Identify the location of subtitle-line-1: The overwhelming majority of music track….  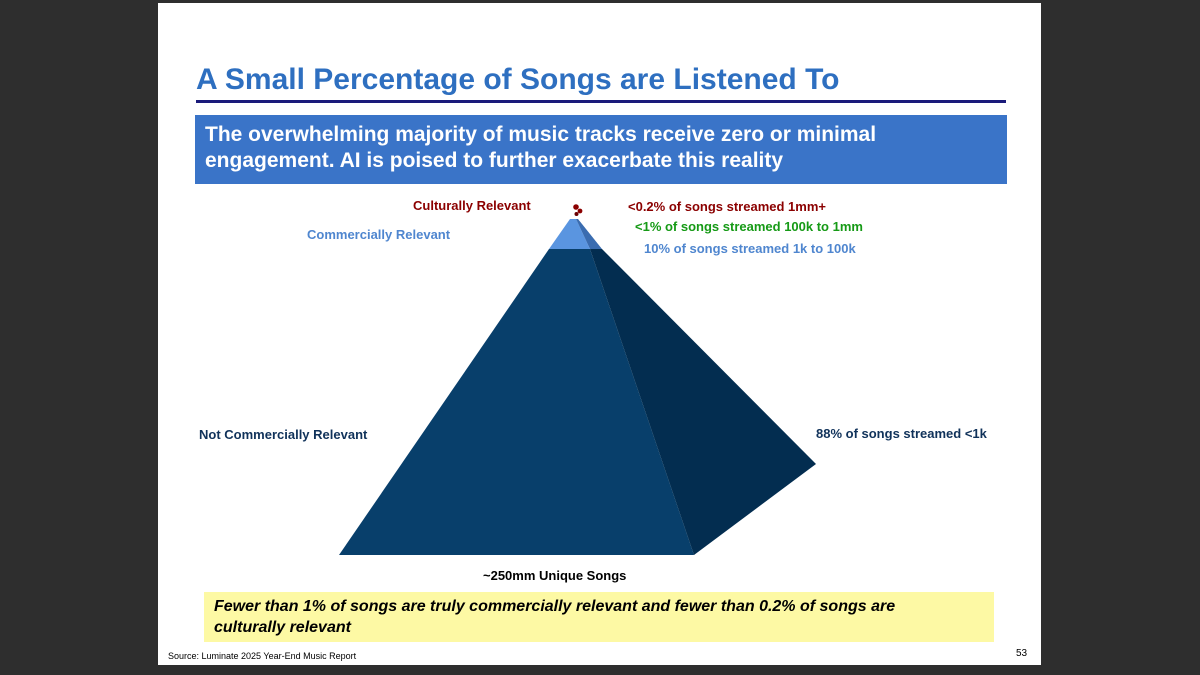
(541, 134).